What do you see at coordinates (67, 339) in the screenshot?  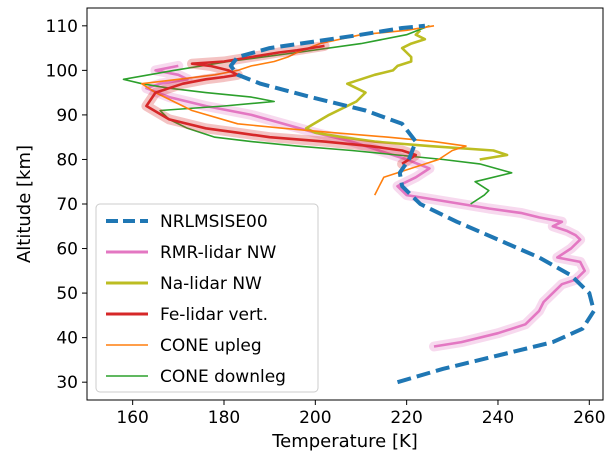 I see `y-tick-label: 40` at bounding box center [67, 339].